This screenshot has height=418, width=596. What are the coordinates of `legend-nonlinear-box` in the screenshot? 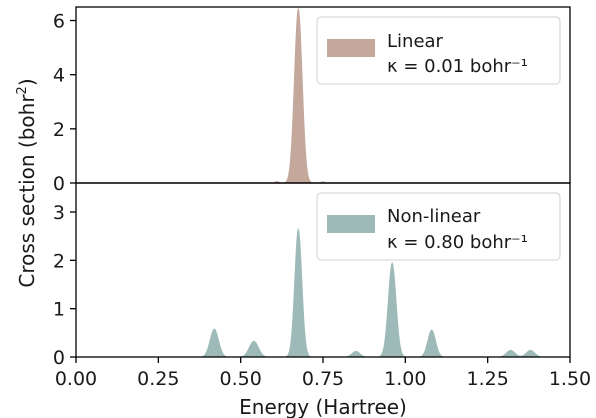 It's located at (438, 226).